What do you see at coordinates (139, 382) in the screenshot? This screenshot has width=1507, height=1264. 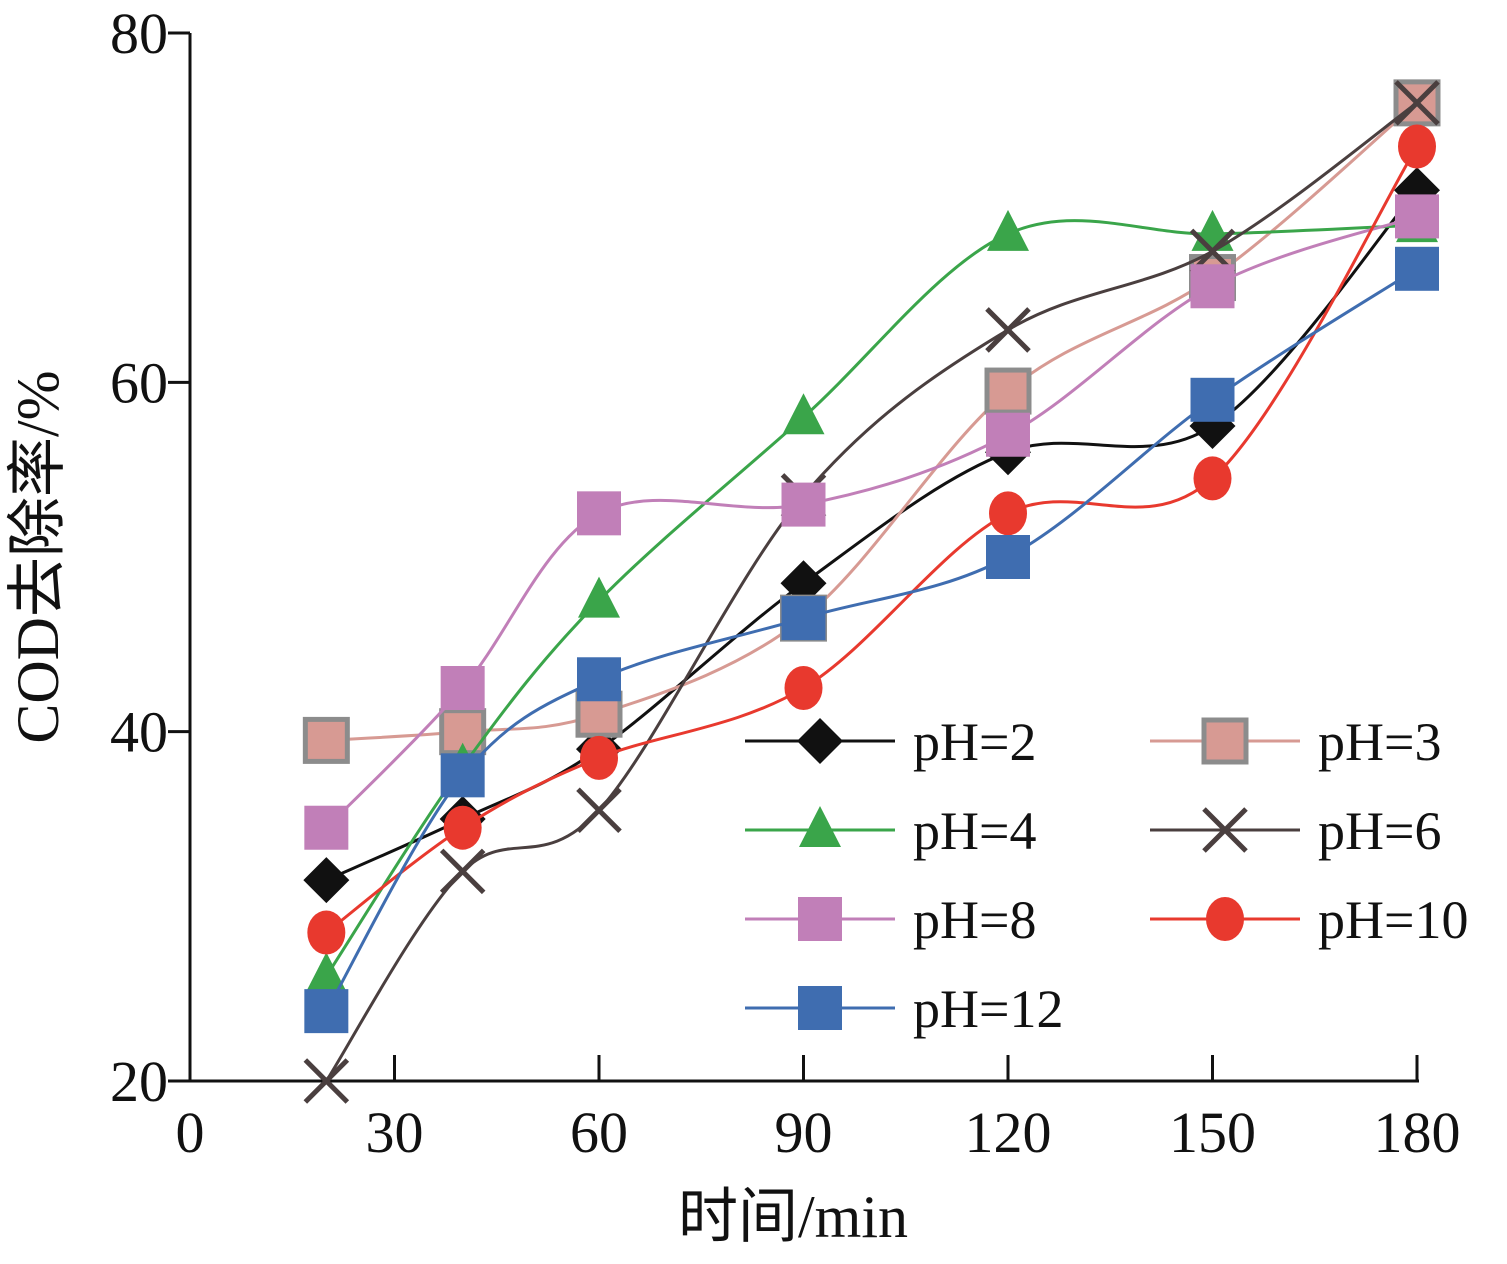 I see `y-tick-label: 60` at bounding box center [139, 382].